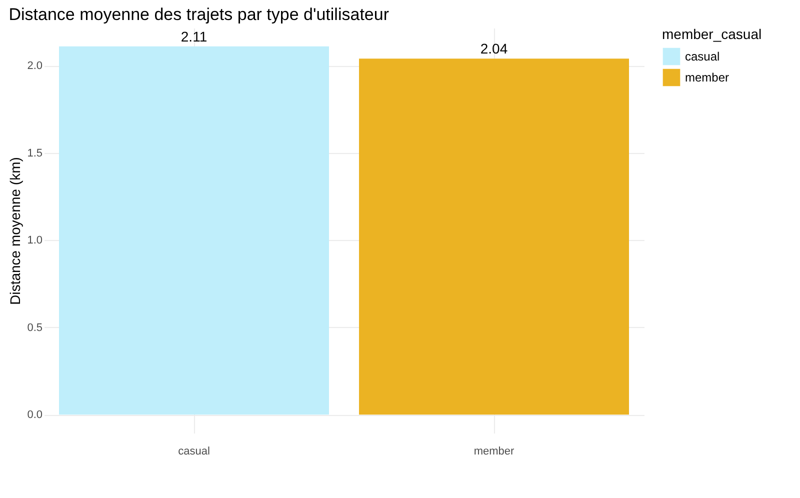 Image resolution: width=800 pixels, height=498 pixels. What do you see at coordinates (15, 231) in the screenshot?
I see `y-axis-title: Distance moyenne (km)` at bounding box center [15, 231].